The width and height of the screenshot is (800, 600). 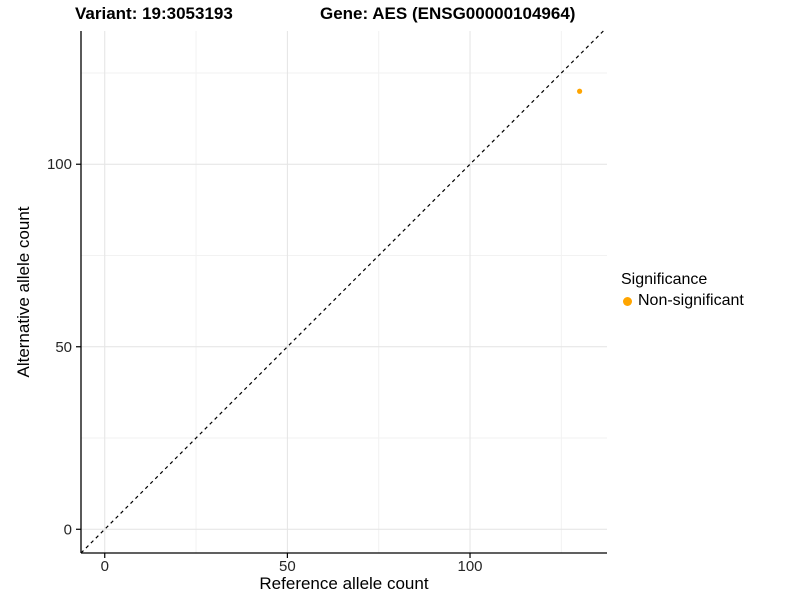 I want to click on y-tick-label: 50, so click(x=63, y=347).